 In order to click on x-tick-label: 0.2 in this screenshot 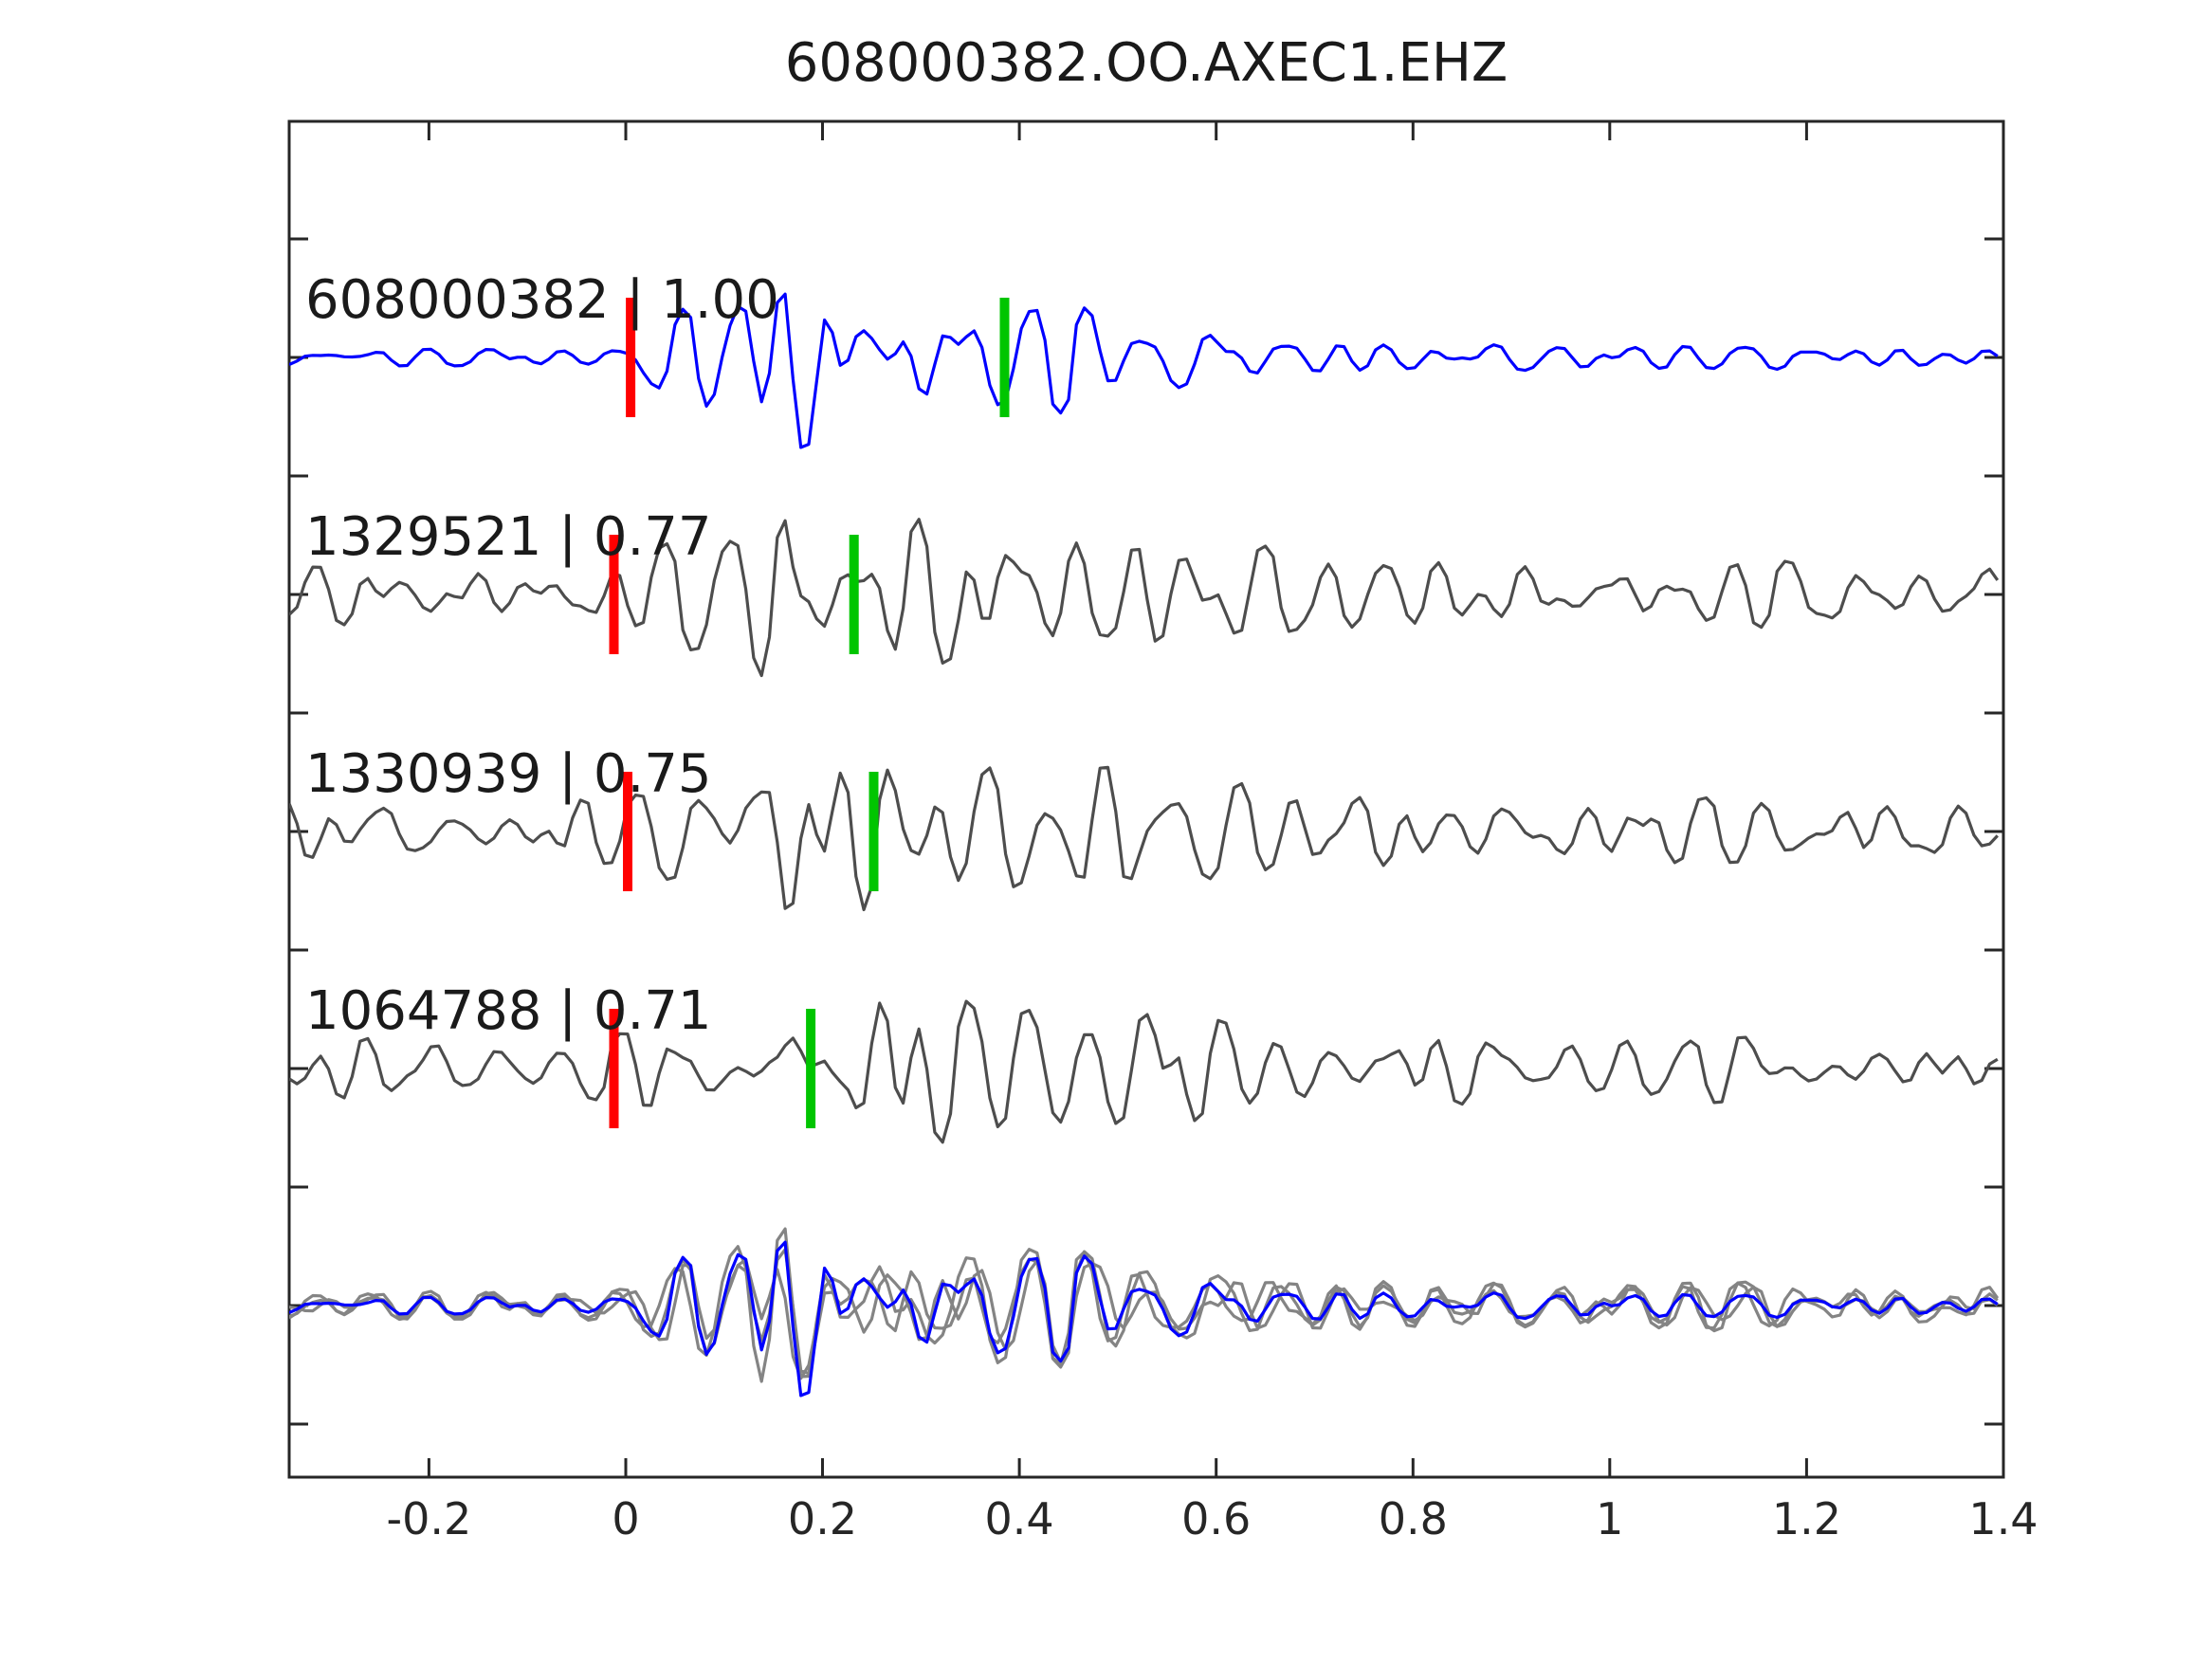, I will do `click(822, 1518)`.